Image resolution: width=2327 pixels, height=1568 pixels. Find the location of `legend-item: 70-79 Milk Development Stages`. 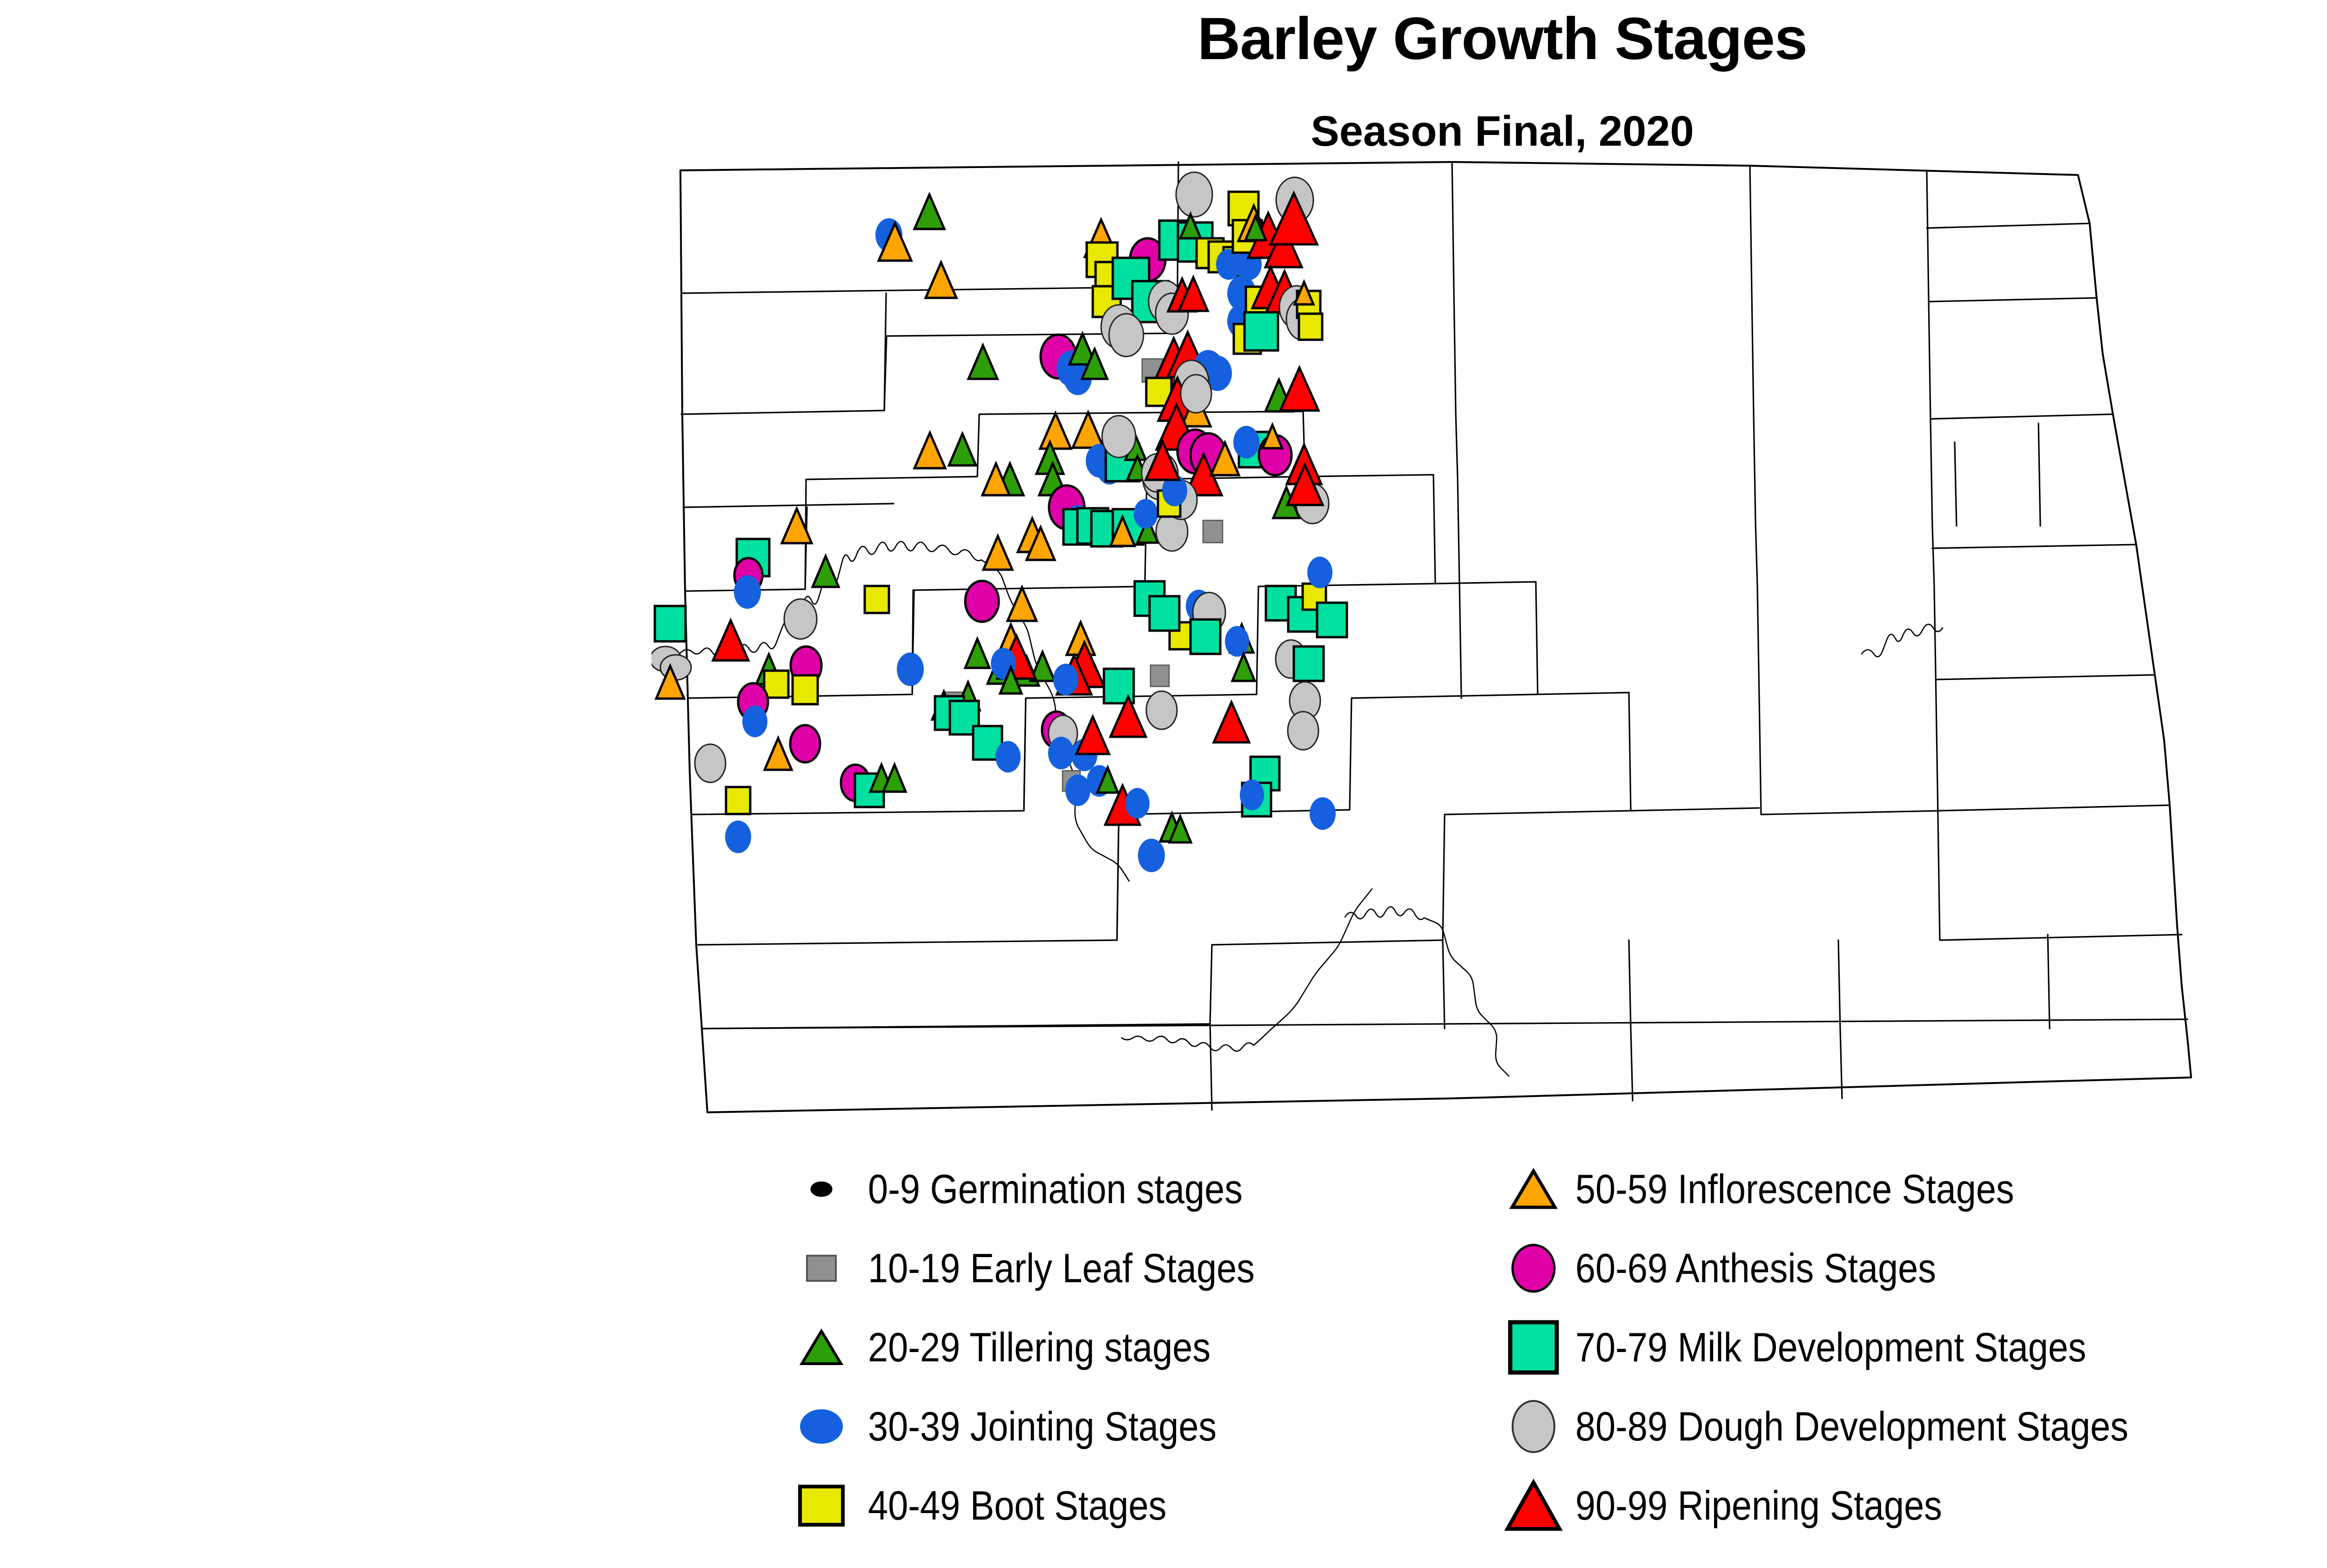

legend-item: 70-79 Milk Development Stages is located at coordinates (1889, 1352).